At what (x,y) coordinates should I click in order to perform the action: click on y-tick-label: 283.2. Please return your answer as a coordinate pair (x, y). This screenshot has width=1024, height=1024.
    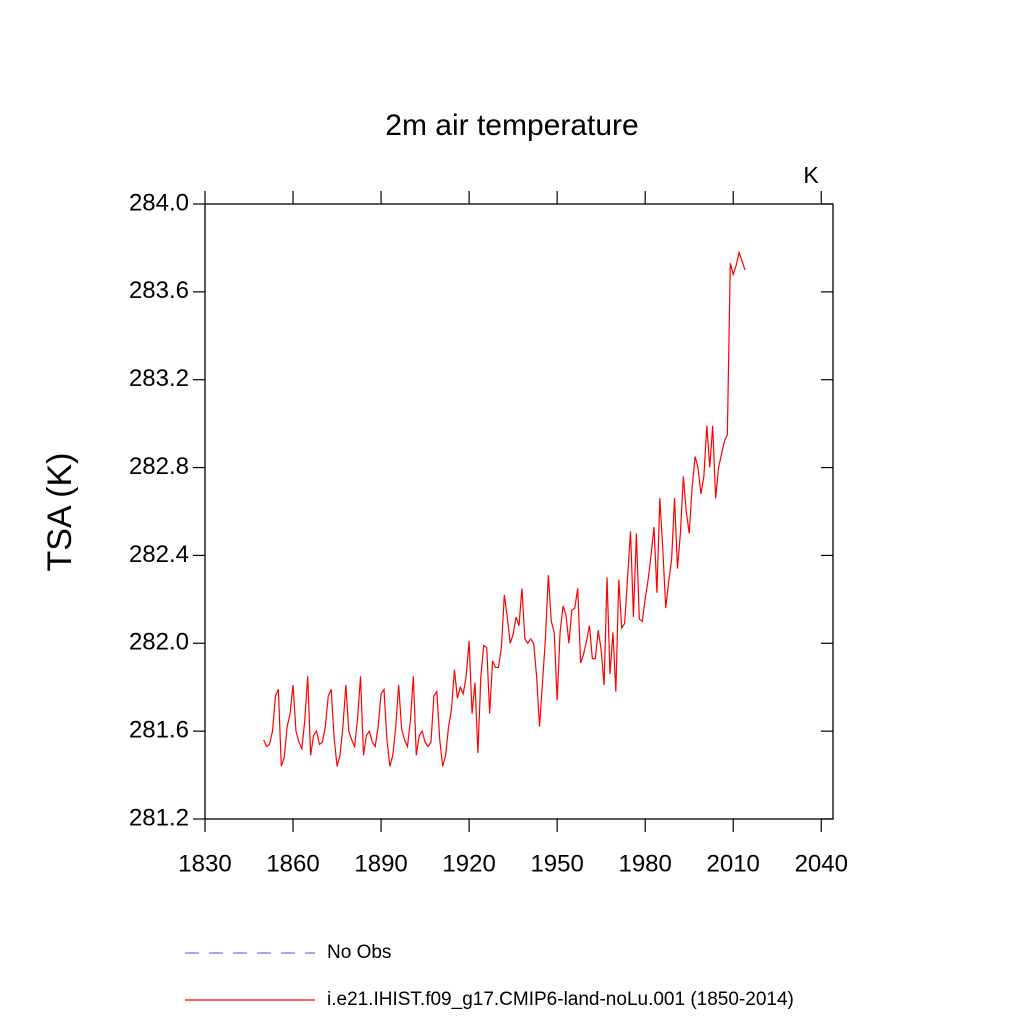
    Looking at the image, I should click on (159, 378).